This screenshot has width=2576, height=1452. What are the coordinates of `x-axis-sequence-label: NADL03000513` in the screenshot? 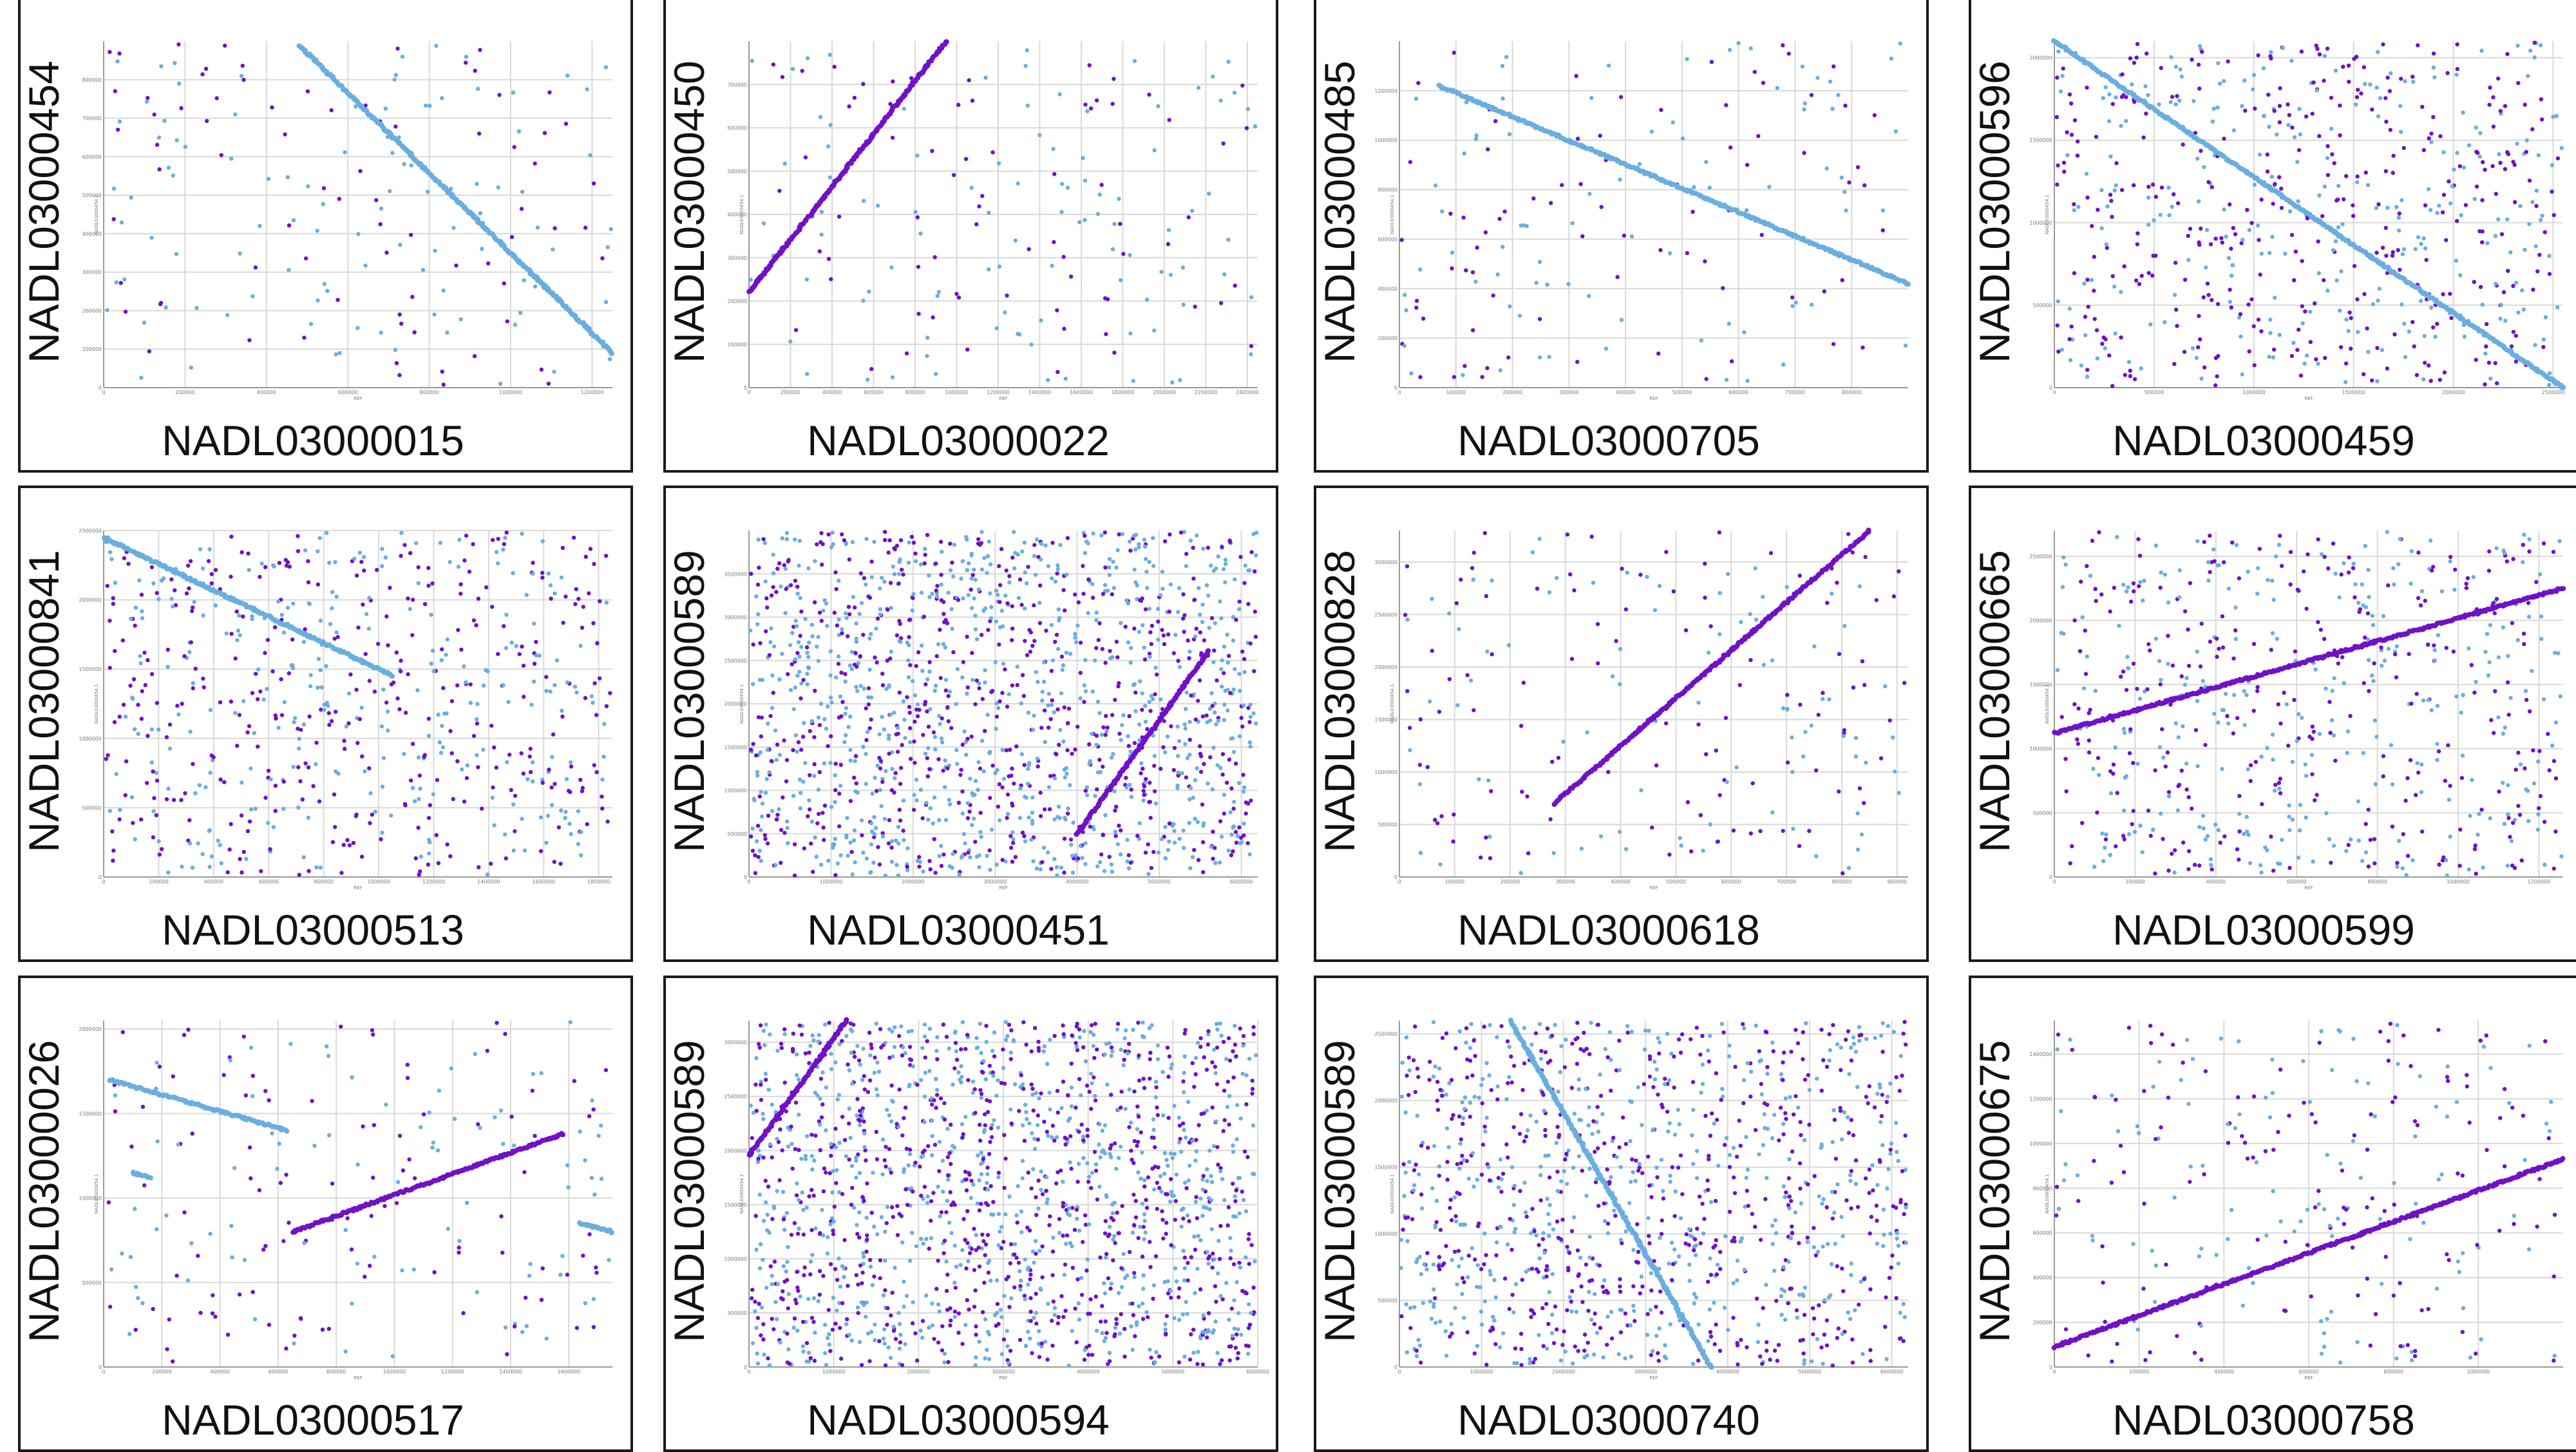 It's located at (313, 929).